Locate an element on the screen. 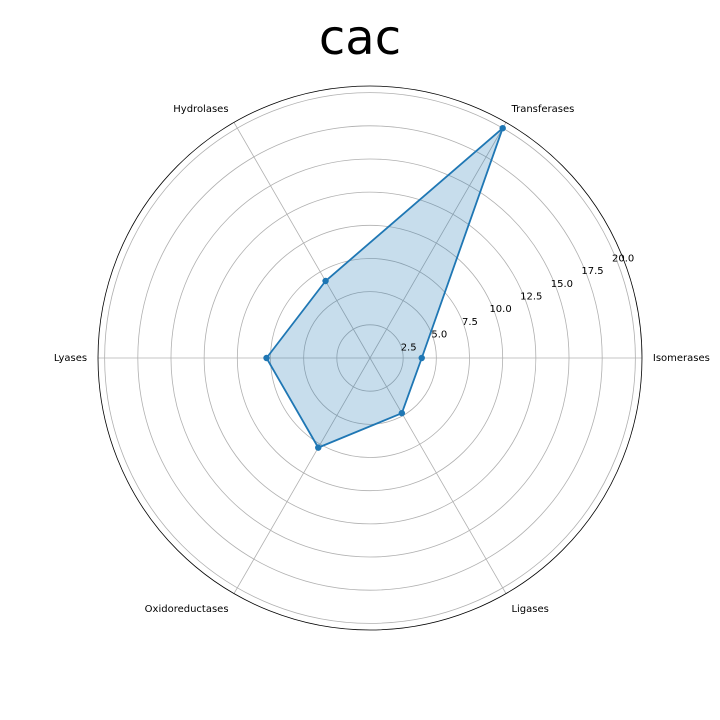 The image size is (720, 720). r-tick-label: 17.5 is located at coordinates (592, 271).